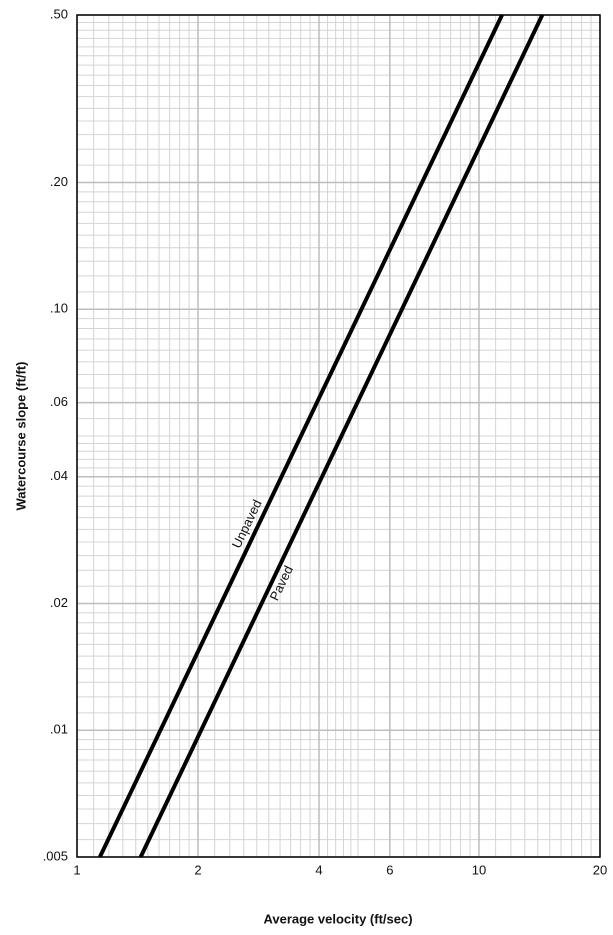  I want to click on y-tick-label: .02, so click(59, 602).